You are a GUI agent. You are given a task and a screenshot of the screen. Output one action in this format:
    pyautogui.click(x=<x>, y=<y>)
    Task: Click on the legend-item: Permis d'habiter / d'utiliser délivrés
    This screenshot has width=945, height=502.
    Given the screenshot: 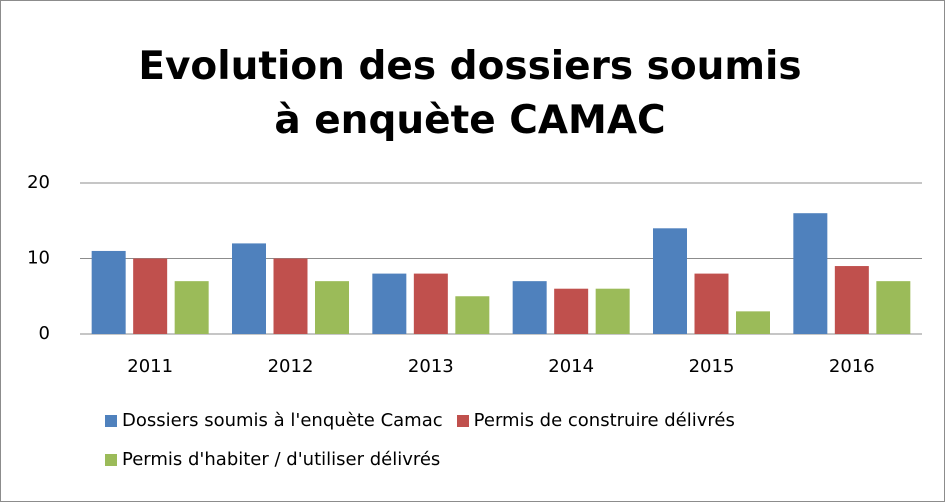 What is the action you would take?
    pyautogui.click(x=272, y=459)
    